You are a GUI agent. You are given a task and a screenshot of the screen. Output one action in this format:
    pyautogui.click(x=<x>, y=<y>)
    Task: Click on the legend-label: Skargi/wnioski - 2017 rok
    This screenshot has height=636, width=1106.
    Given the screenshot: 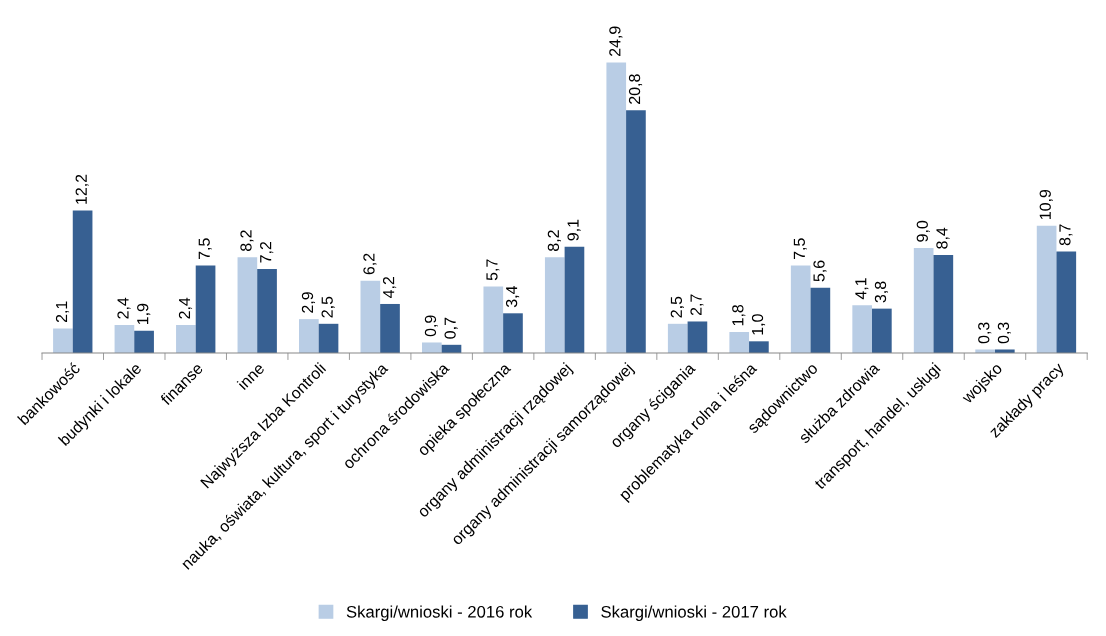 What is the action you would take?
    pyautogui.click(x=694, y=613)
    